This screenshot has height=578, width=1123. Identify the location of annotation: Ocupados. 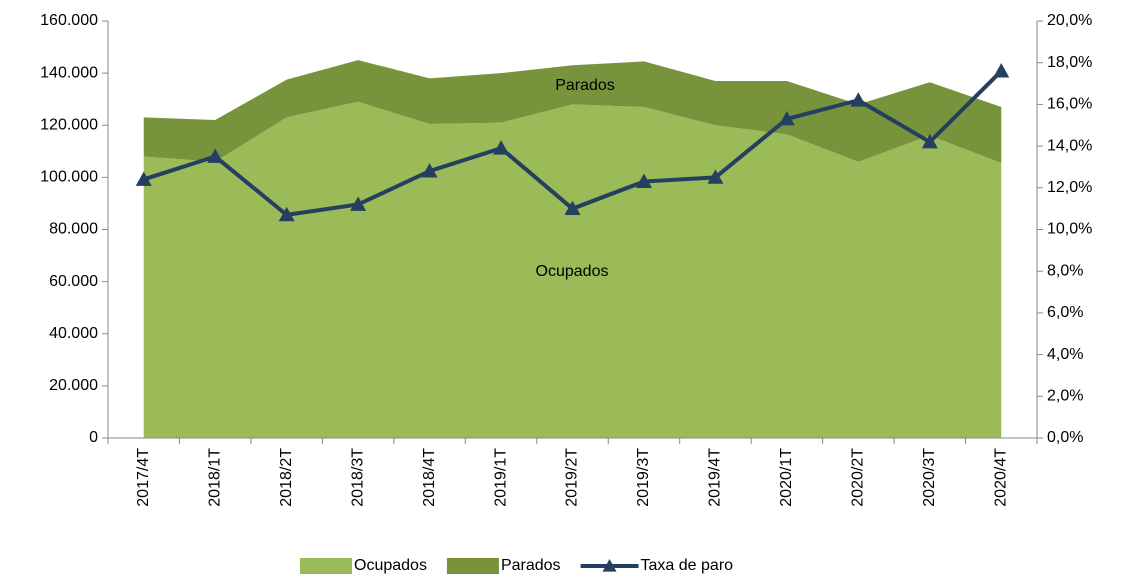
(572, 271).